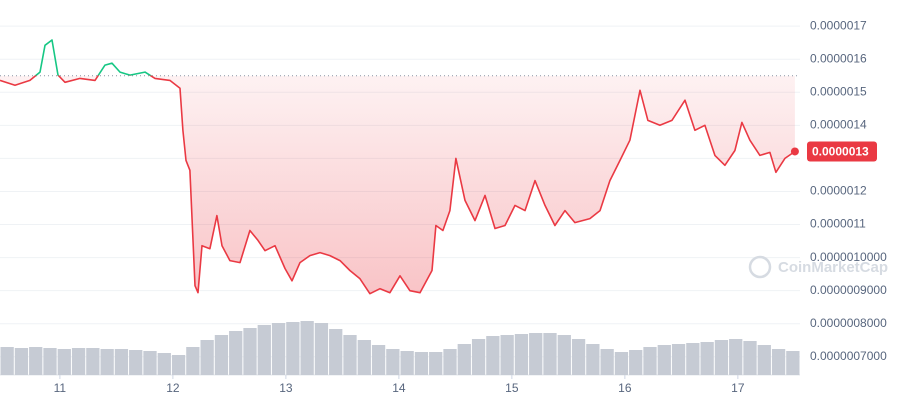 Image resolution: width=898 pixels, height=400 pixels. Describe the element at coordinates (838, 25) in the screenshot. I see `y-tick-label: 0.0000017` at that location.